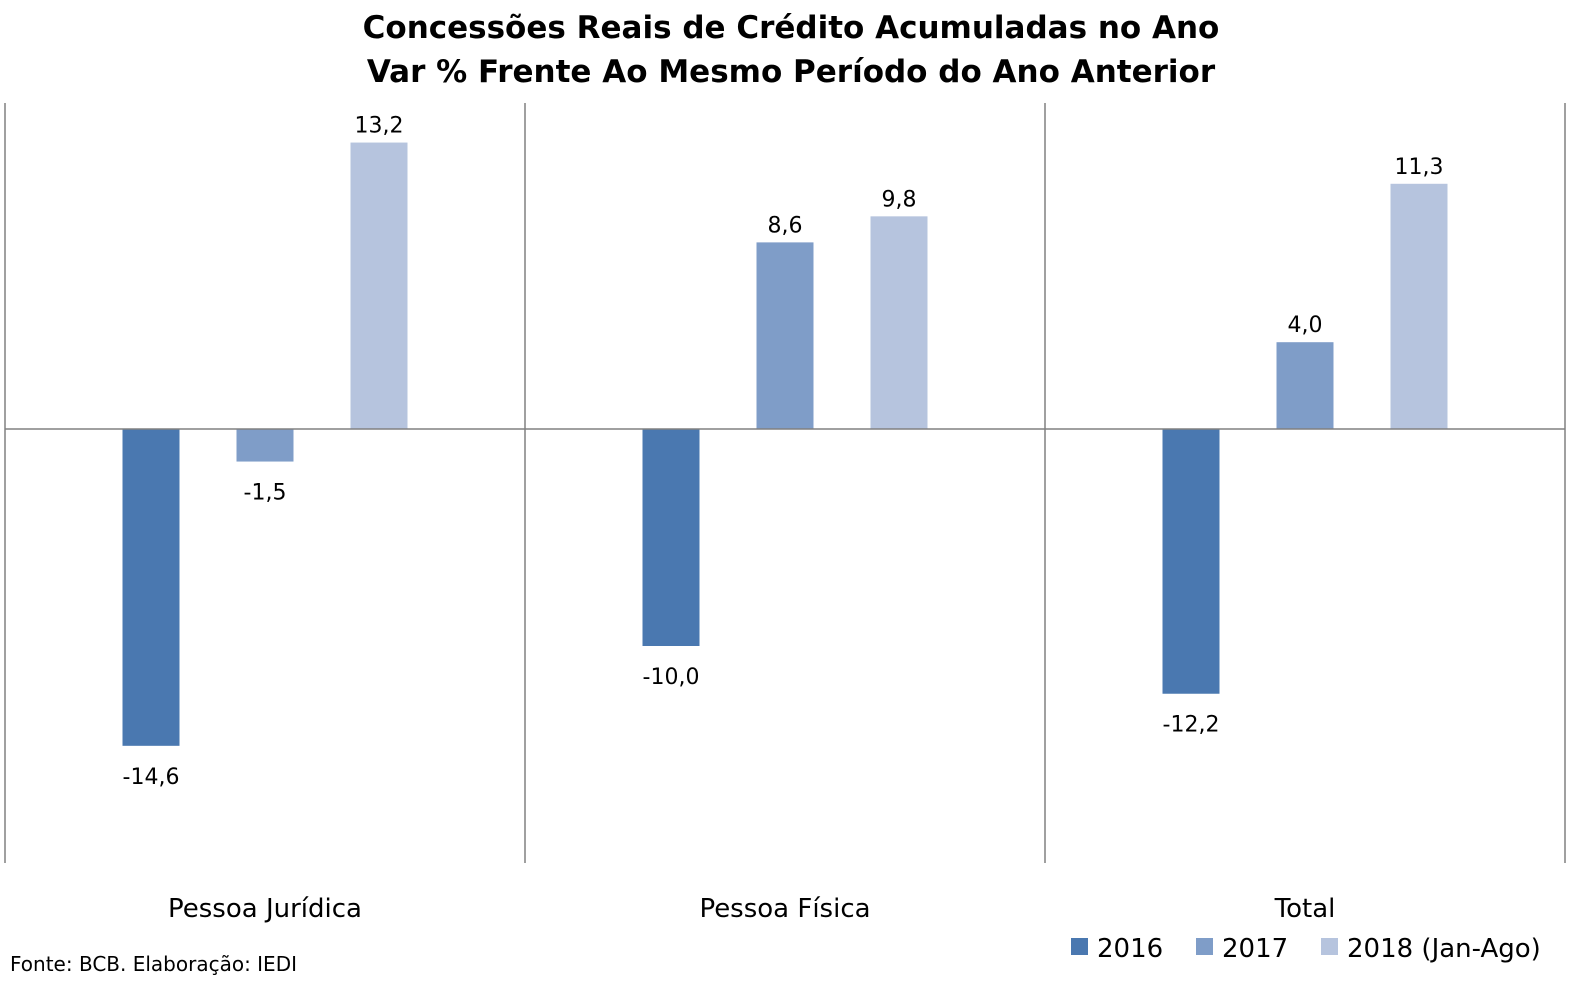  Describe the element at coordinates (1419, 167) in the screenshot. I see `data-label: 11,3` at that location.